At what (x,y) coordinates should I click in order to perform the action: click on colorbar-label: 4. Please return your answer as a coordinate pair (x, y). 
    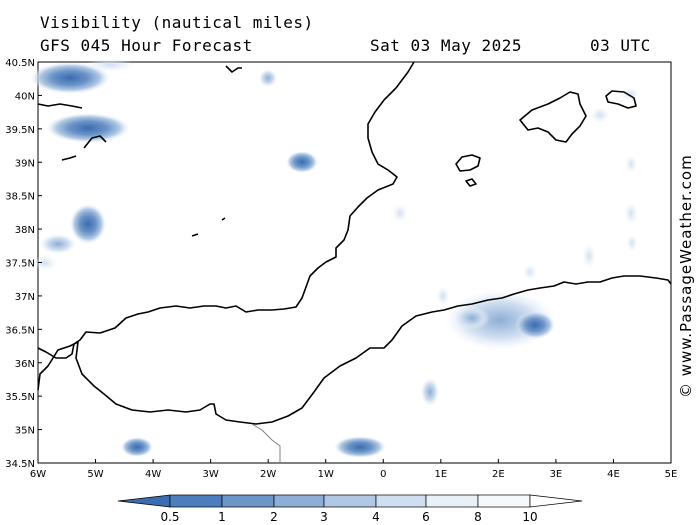
    Looking at the image, I should click on (376, 517).